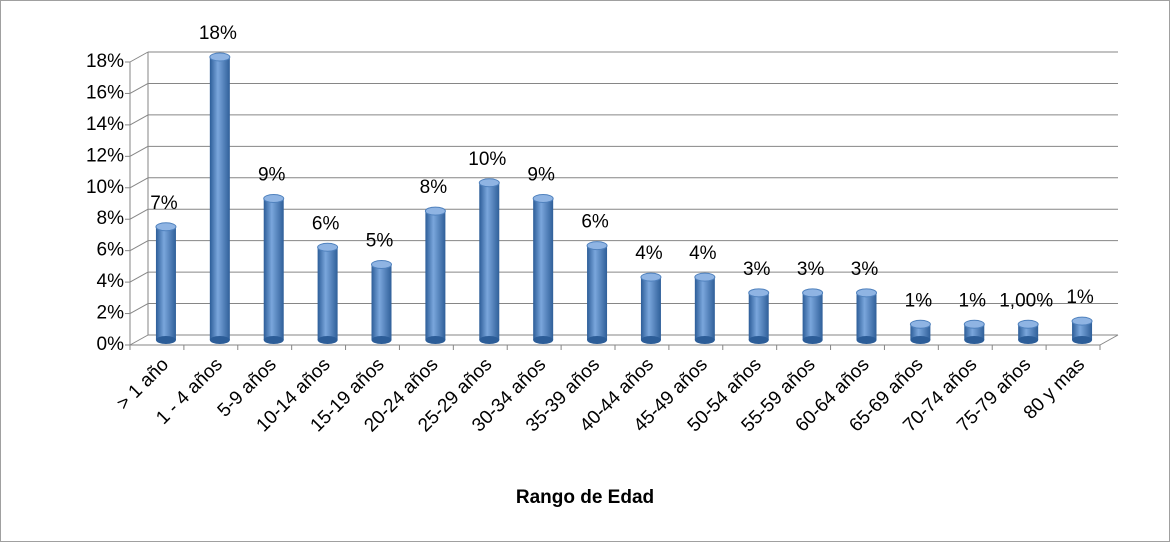 The height and width of the screenshot is (542, 1170). I want to click on y-tick-label: 14%, so click(105, 124).